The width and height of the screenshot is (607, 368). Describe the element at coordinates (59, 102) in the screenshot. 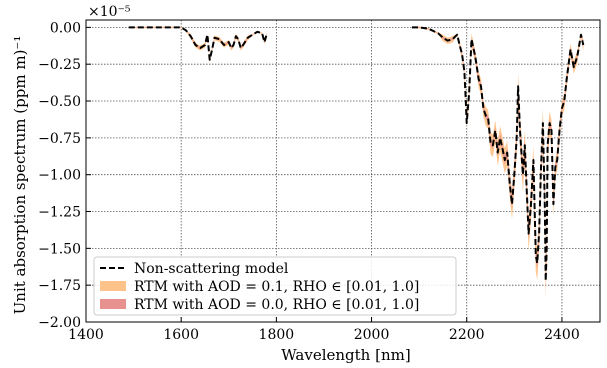

I see `y-tick-label: −0.50` at that location.